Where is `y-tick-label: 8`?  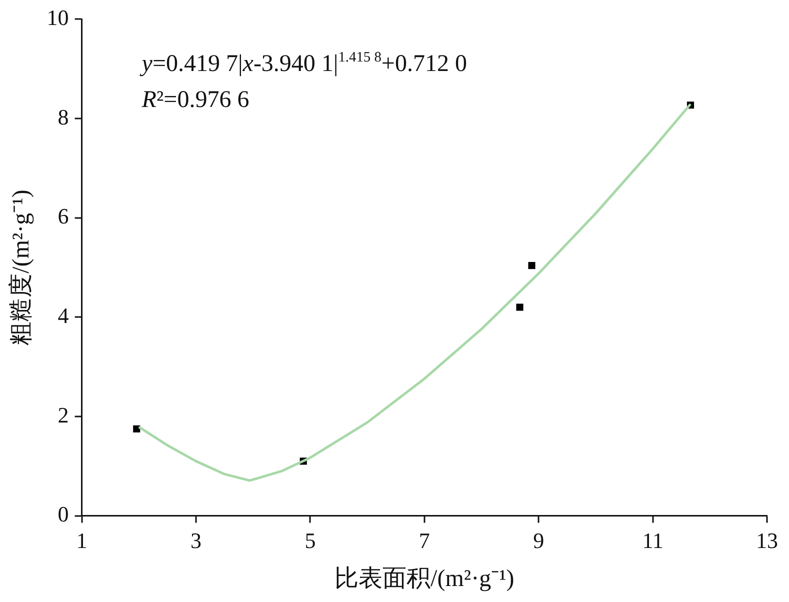
y-tick-label: 8 is located at coordinates (63, 117).